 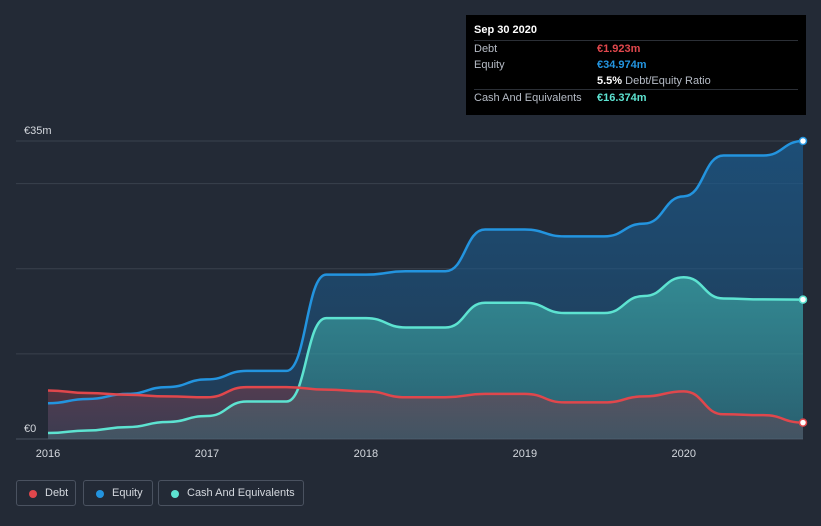 What do you see at coordinates (619, 49) in the screenshot?
I see `tooltip-debt-value: €1.923m` at bounding box center [619, 49].